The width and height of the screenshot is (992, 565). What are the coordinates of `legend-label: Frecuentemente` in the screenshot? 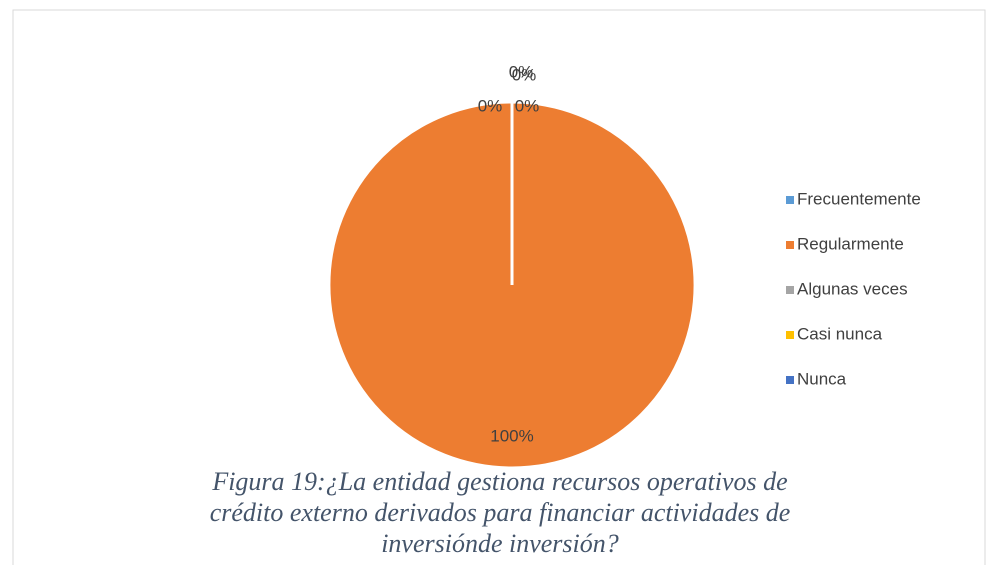 It's located at (859, 198).